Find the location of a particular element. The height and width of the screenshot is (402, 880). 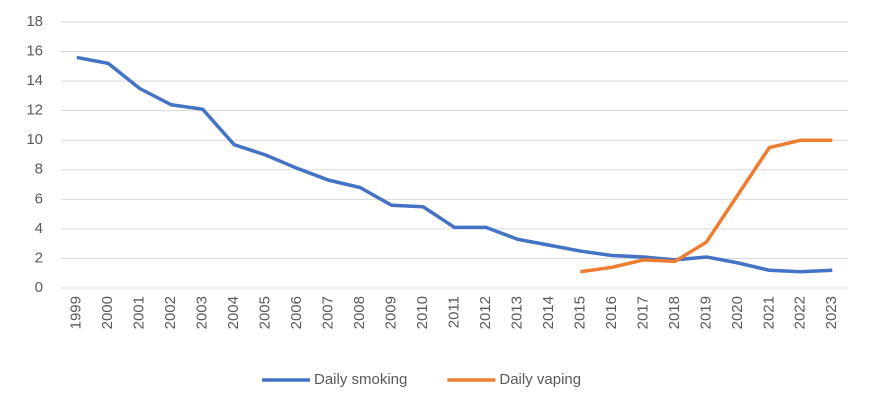

x-tick-label: 2002 is located at coordinates (170, 312).